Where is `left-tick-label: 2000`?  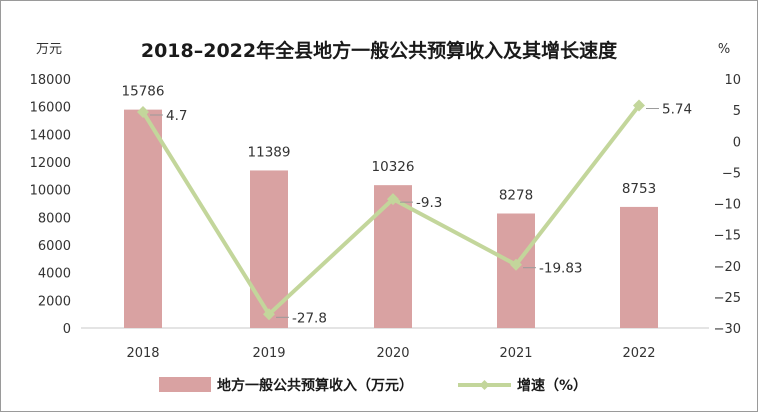
left-tick-label: 2000 is located at coordinates (54, 301).